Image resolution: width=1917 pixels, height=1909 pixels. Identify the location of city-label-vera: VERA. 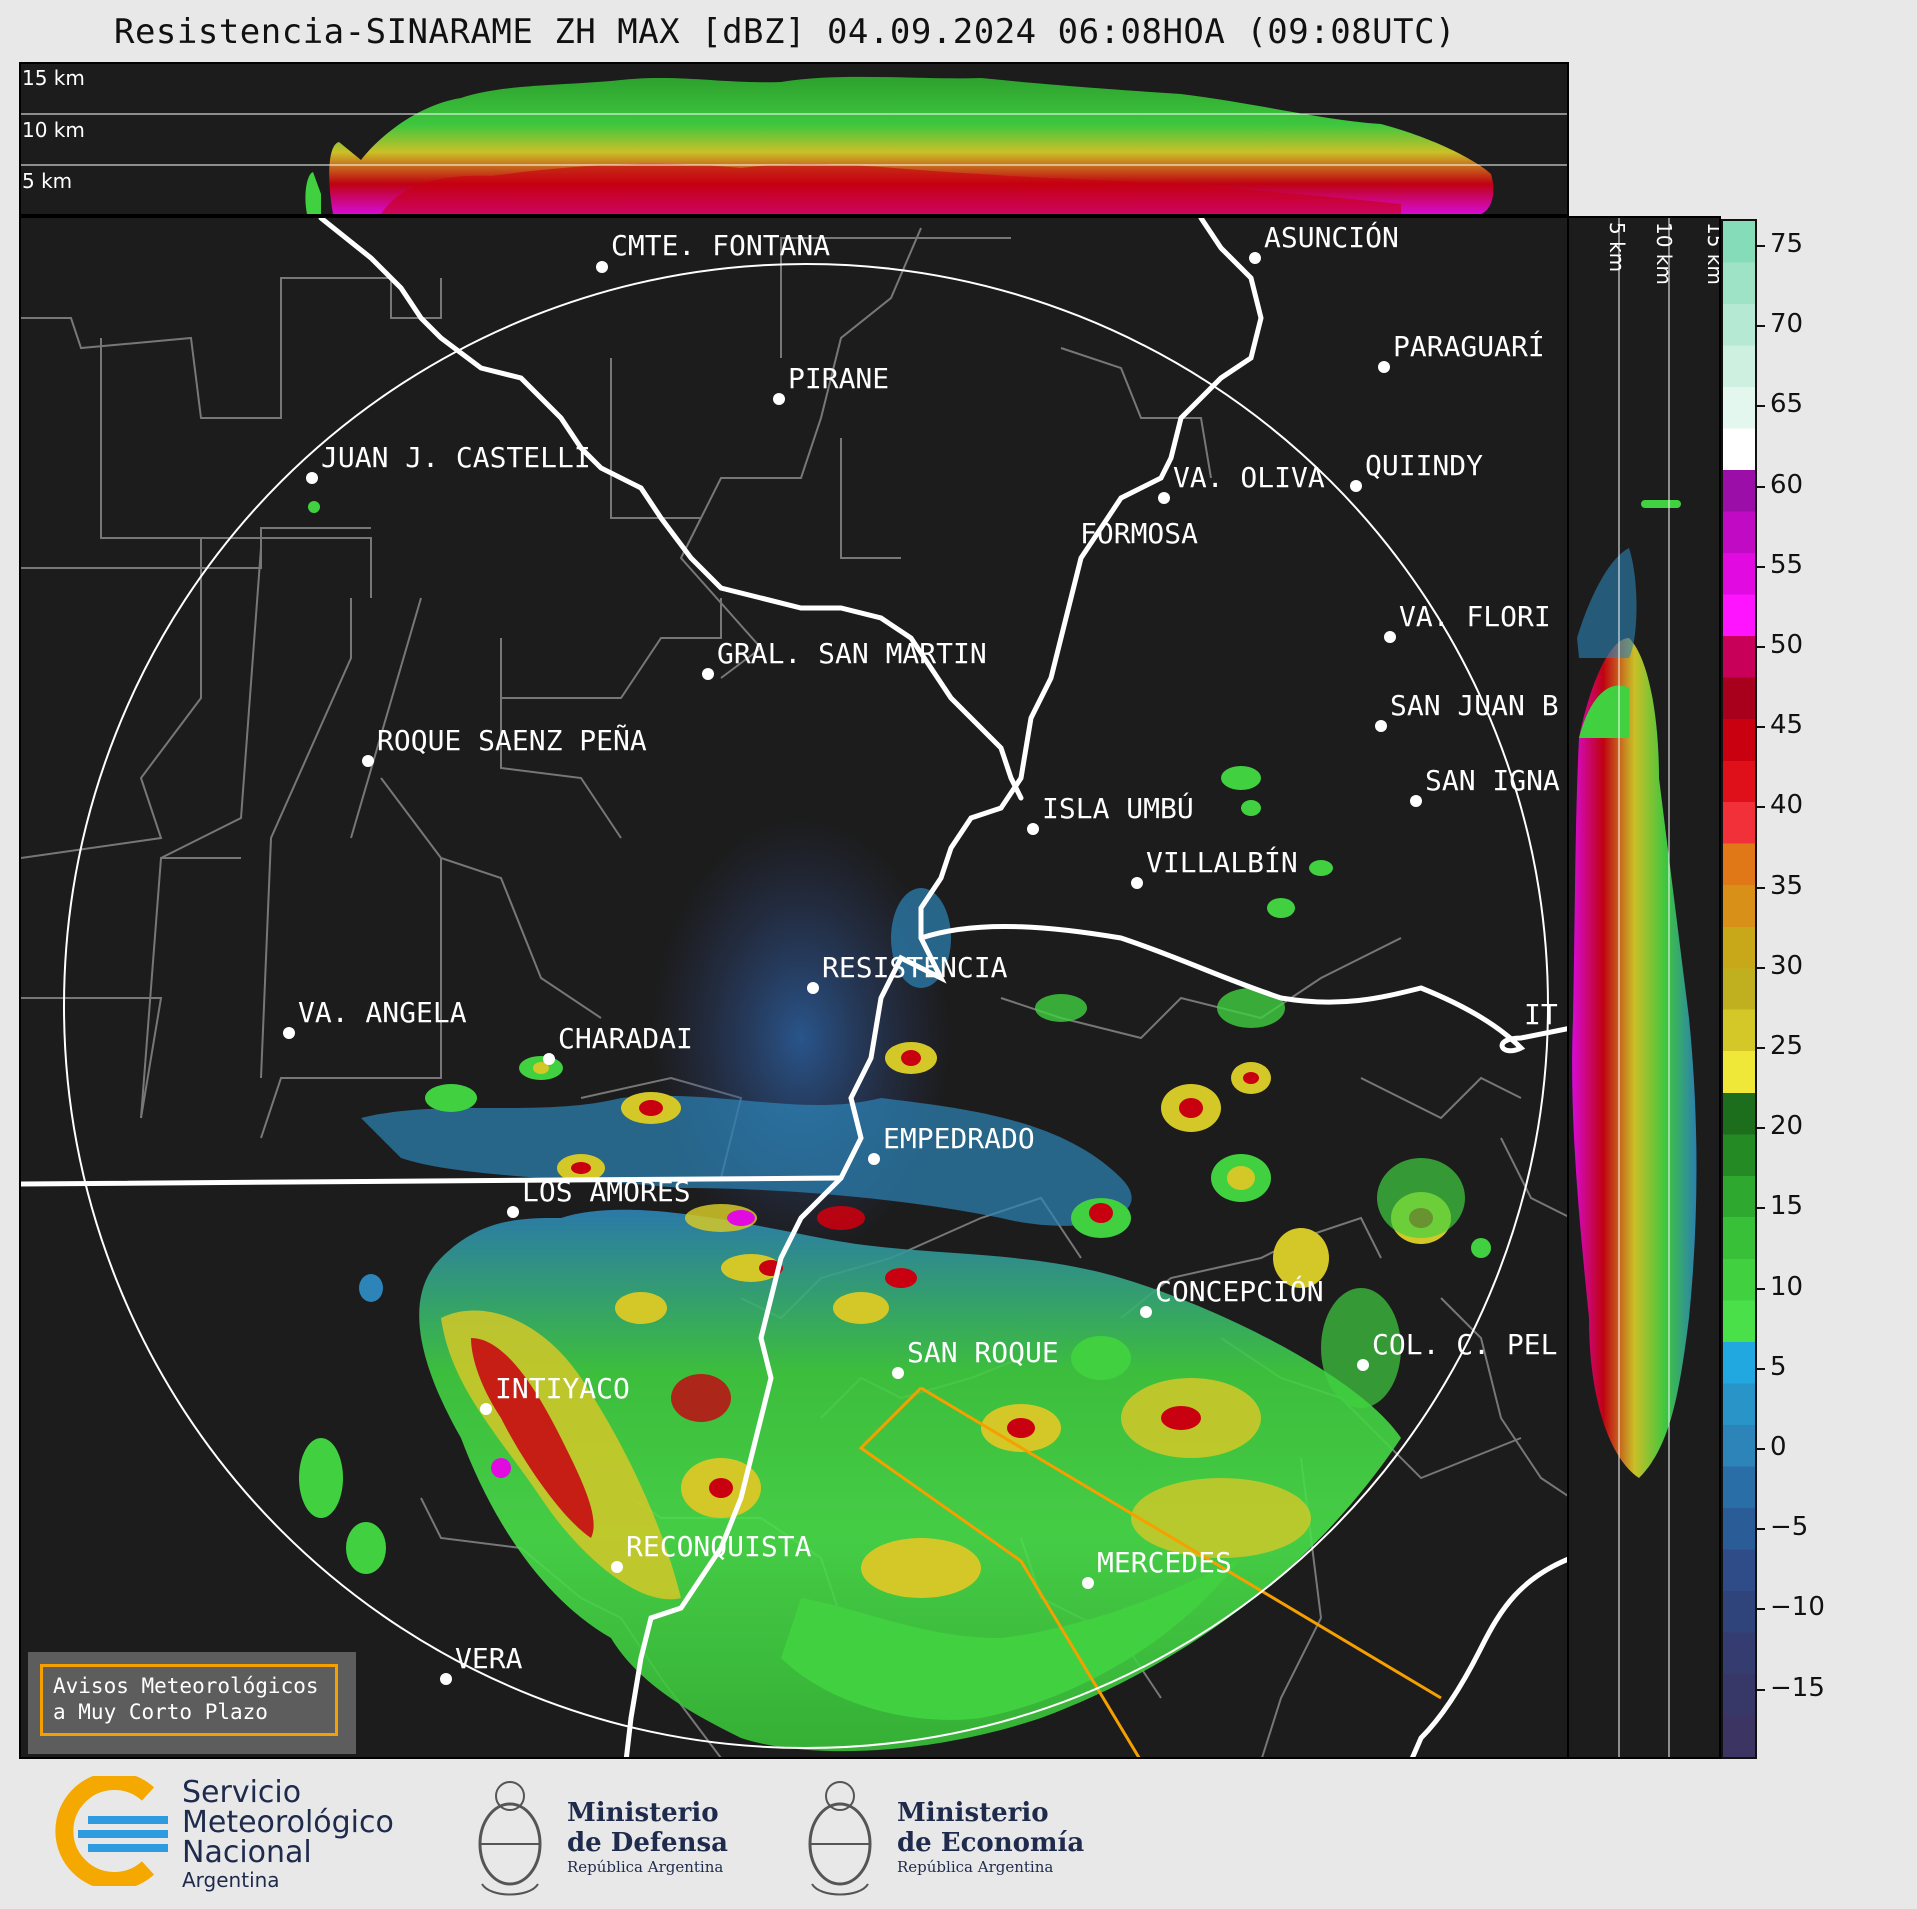
(489, 1658).